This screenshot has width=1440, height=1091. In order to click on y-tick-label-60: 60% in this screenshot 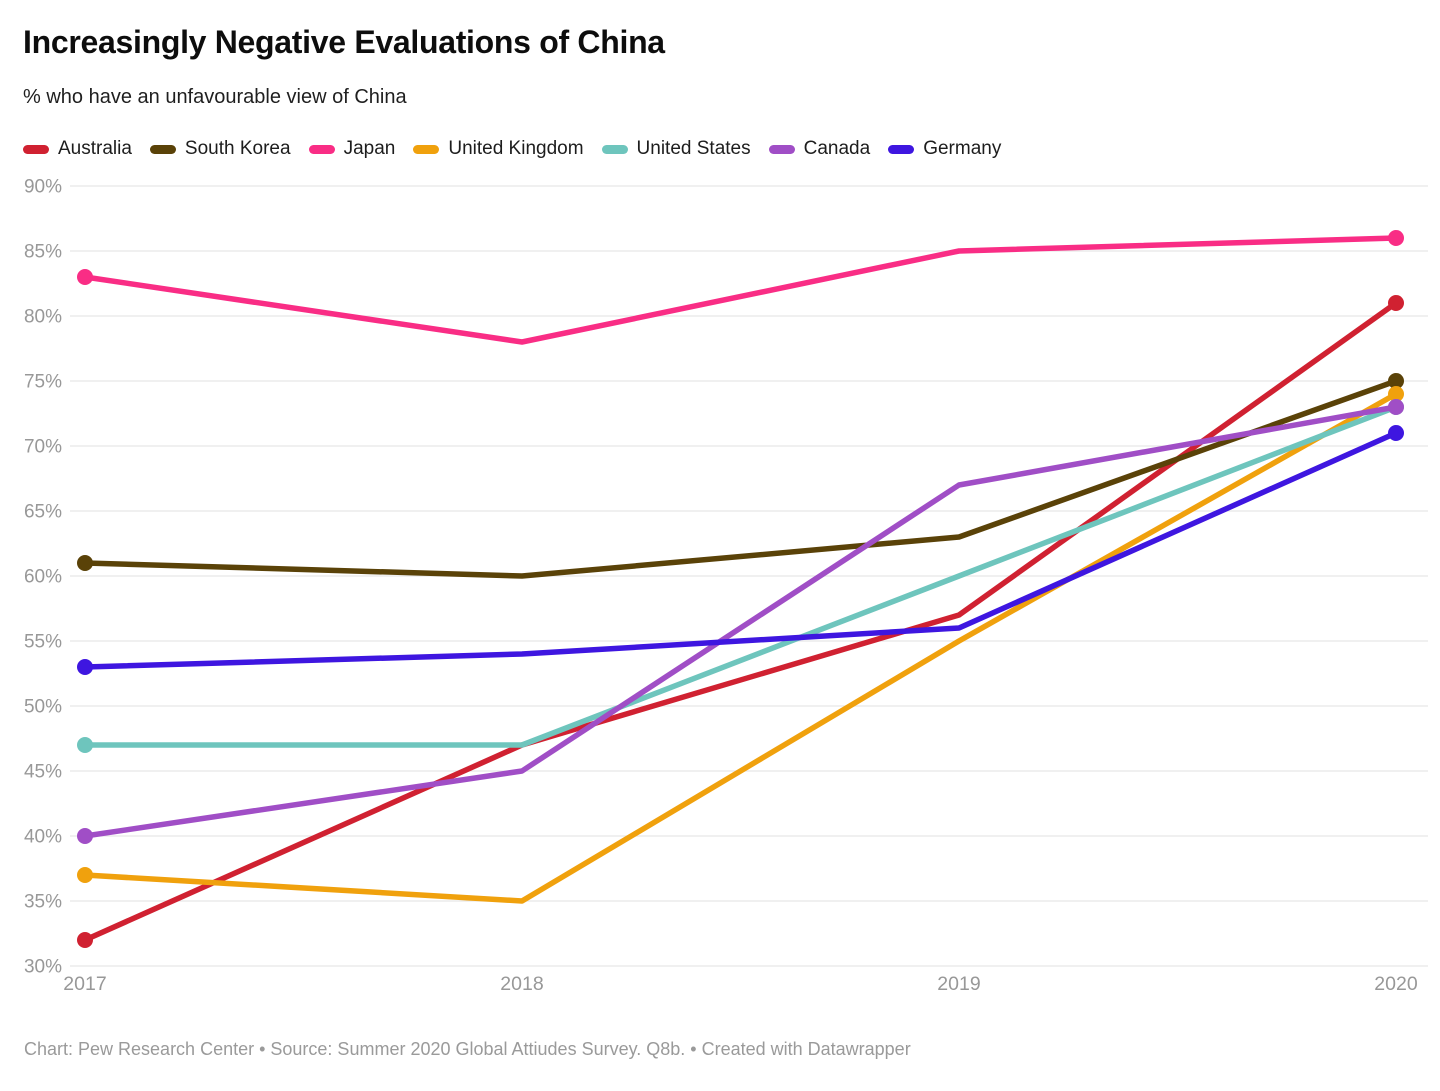, I will do `click(43, 577)`.